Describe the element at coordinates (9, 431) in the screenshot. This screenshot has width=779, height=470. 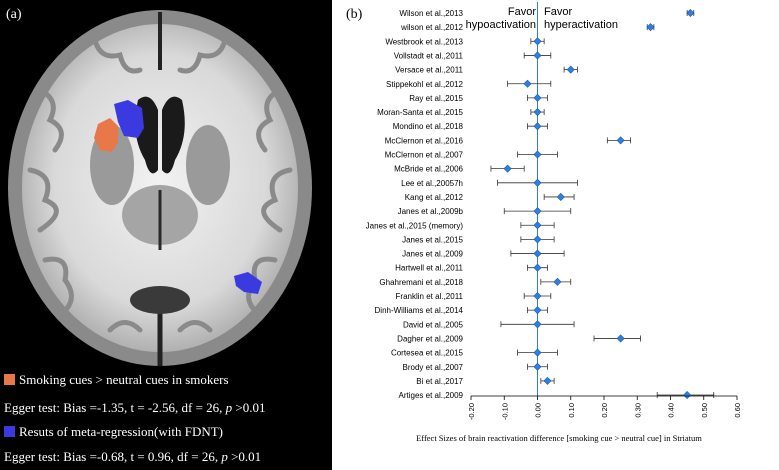
I see `blue-swatch-icon` at that location.